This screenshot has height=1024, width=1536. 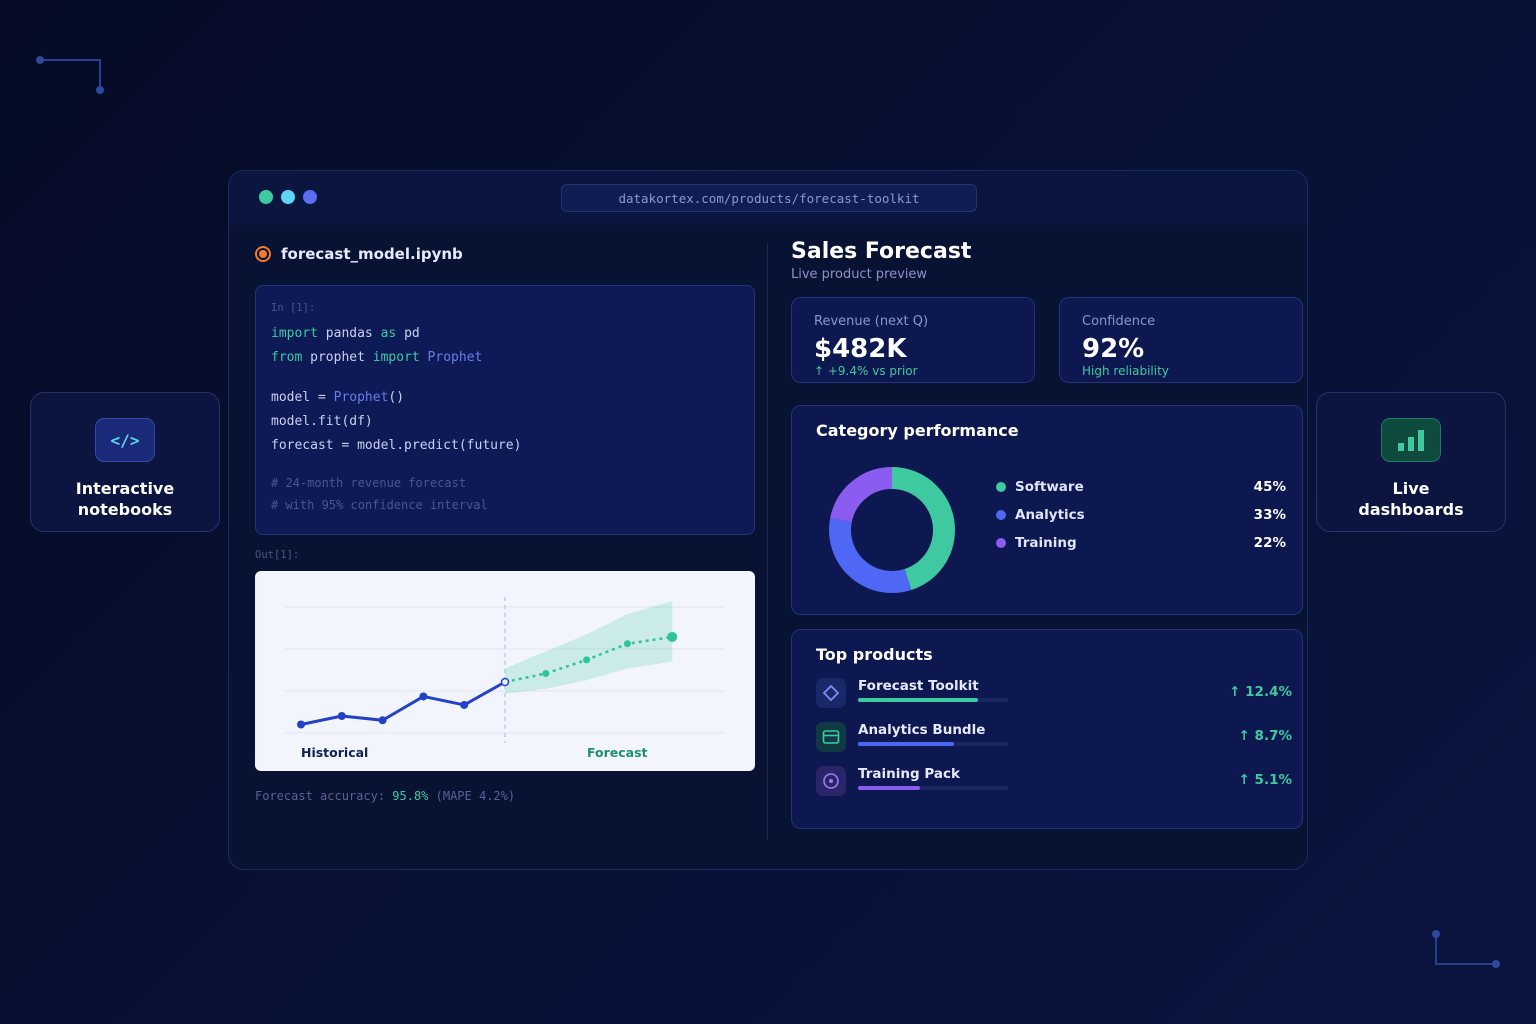 What do you see at coordinates (917, 430) in the screenshot?
I see `category-card-title: Category performance` at bounding box center [917, 430].